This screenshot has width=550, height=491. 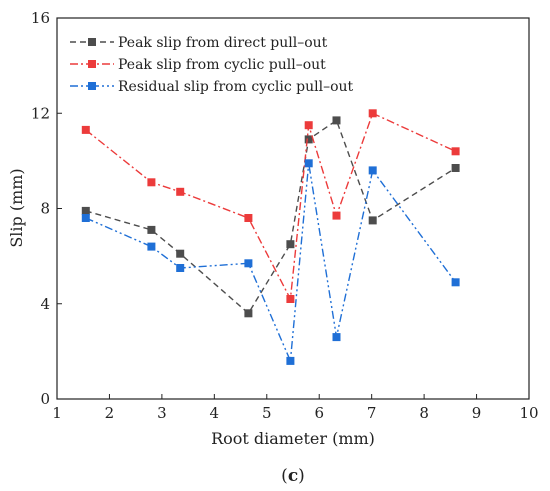 I want to click on panel-label: (c), so click(x=293, y=476).